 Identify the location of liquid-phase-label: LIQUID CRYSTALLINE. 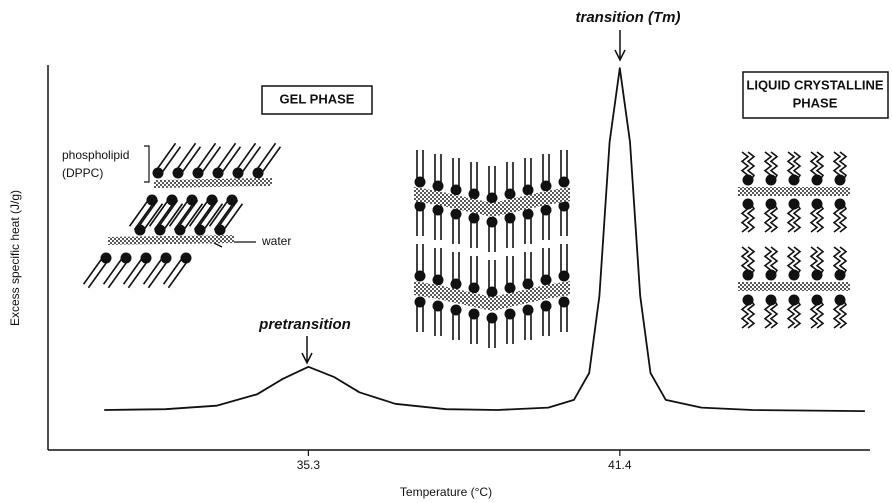
(815, 84).